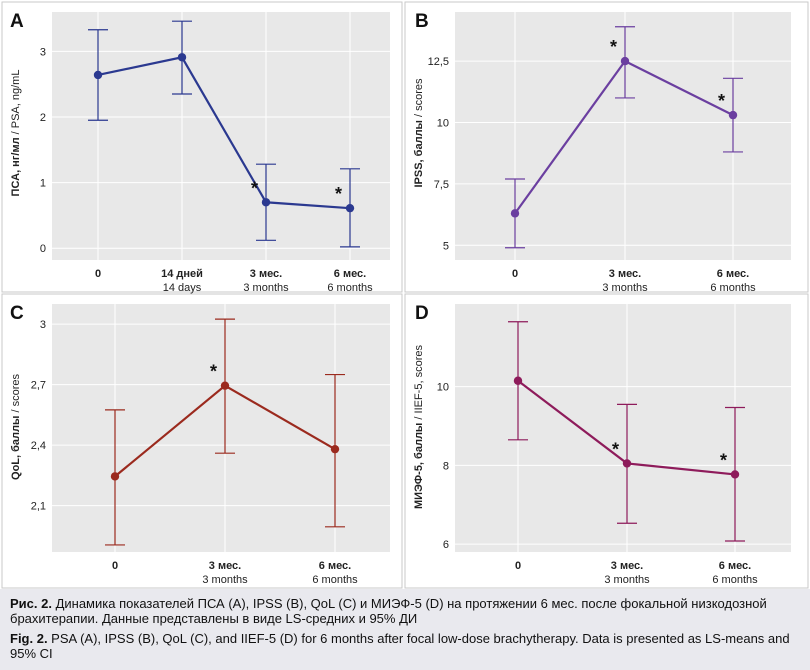 This screenshot has height=670, width=810. I want to click on panel-c-x-tick-label: 3 мес., so click(225, 566).